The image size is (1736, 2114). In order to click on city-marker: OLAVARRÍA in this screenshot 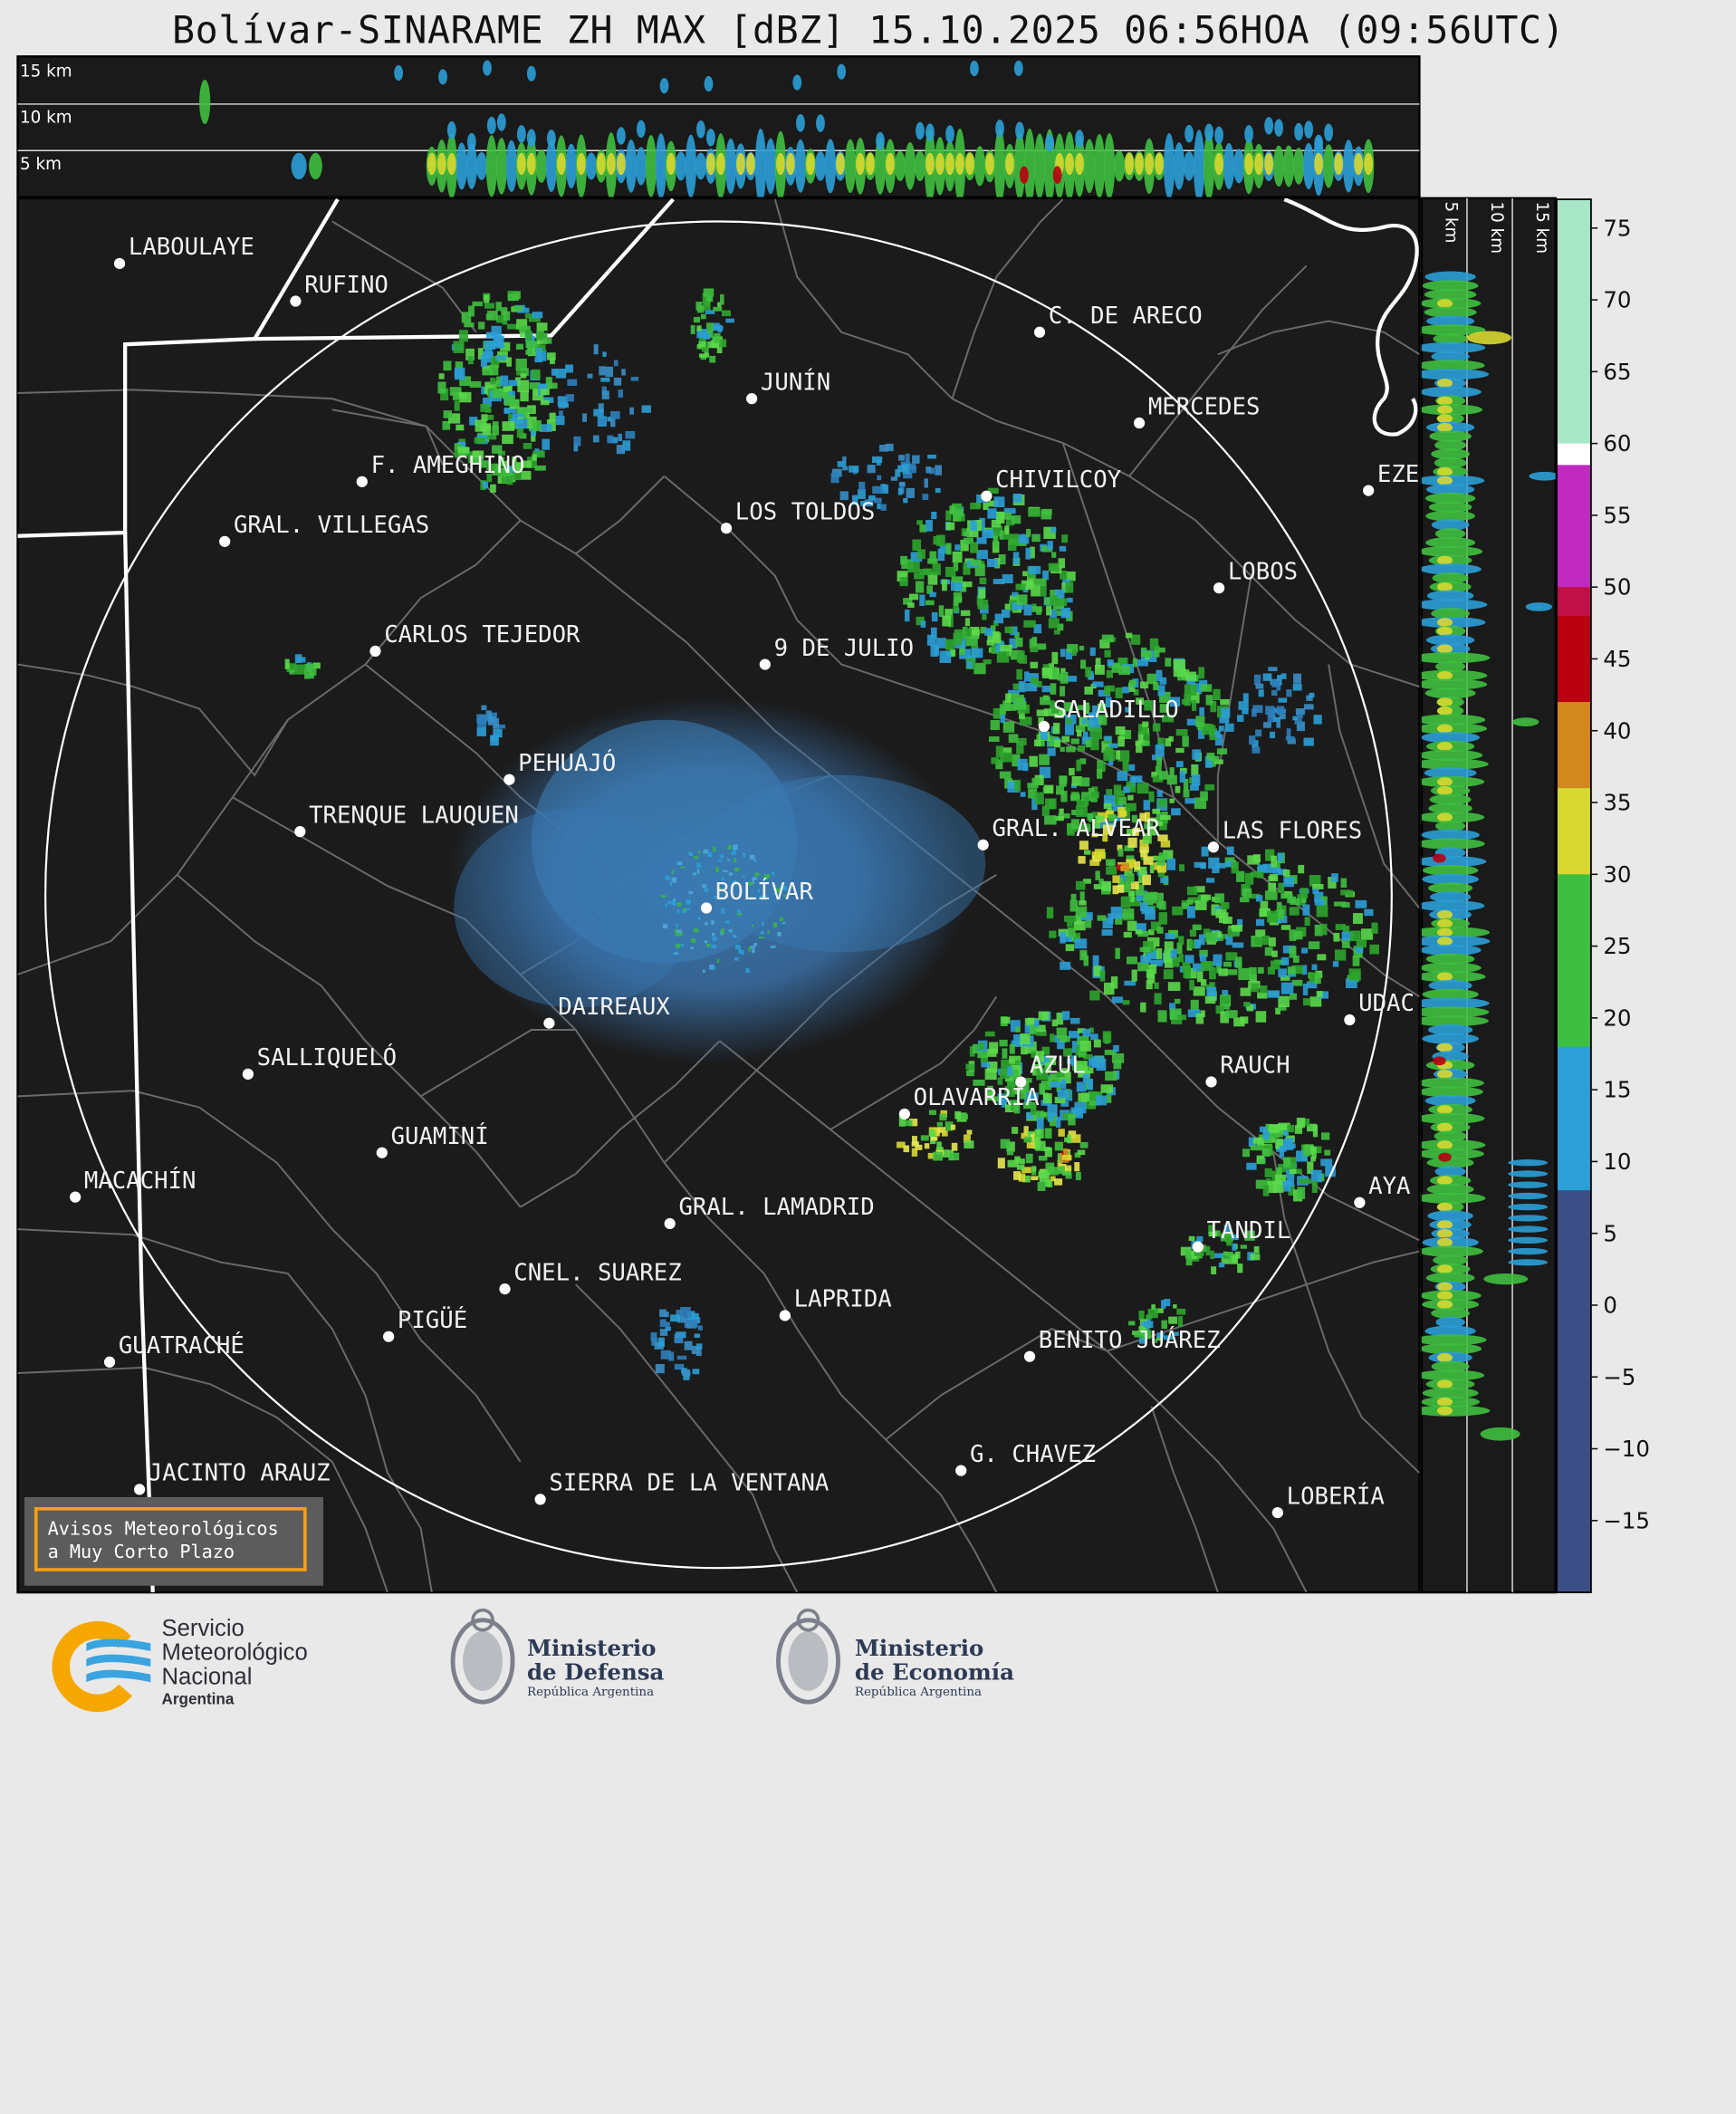, I will do `click(969, 1101)`.